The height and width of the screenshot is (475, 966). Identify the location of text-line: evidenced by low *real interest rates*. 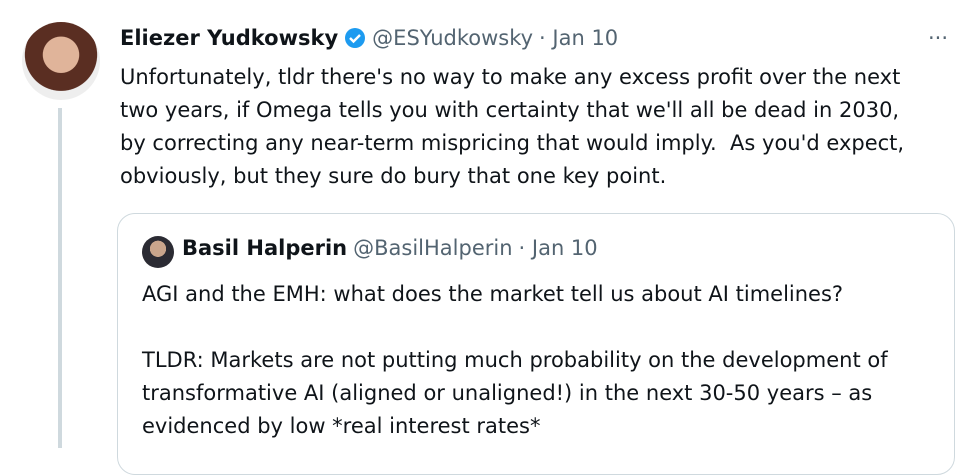
(341, 426).